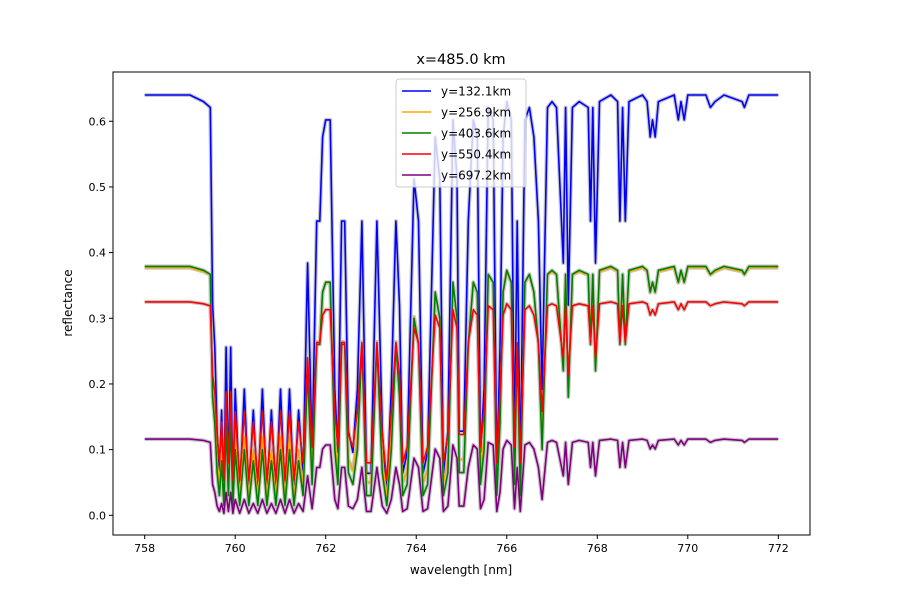 This screenshot has height=604, width=900. What do you see at coordinates (476, 134) in the screenshot?
I see `legend-label: y=403.6km` at bounding box center [476, 134].